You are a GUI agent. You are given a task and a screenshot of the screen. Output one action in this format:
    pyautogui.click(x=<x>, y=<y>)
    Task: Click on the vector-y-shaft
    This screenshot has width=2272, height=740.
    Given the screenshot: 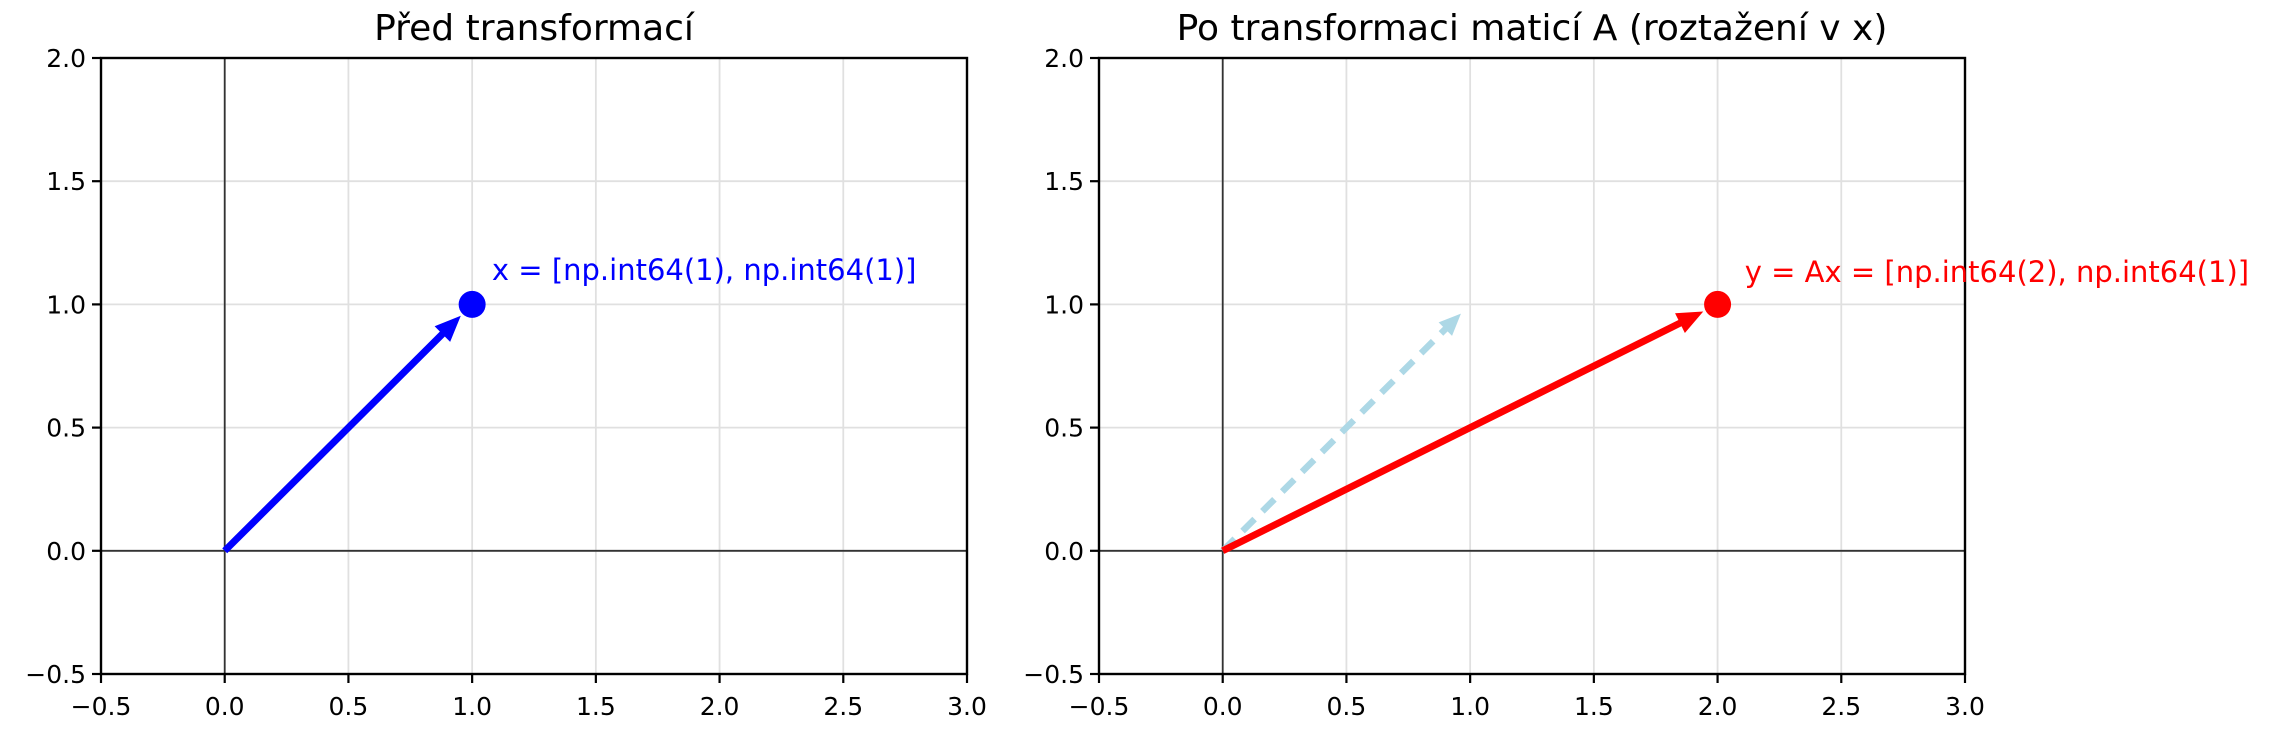 What is the action you would take?
    pyautogui.click(x=1452, y=436)
    